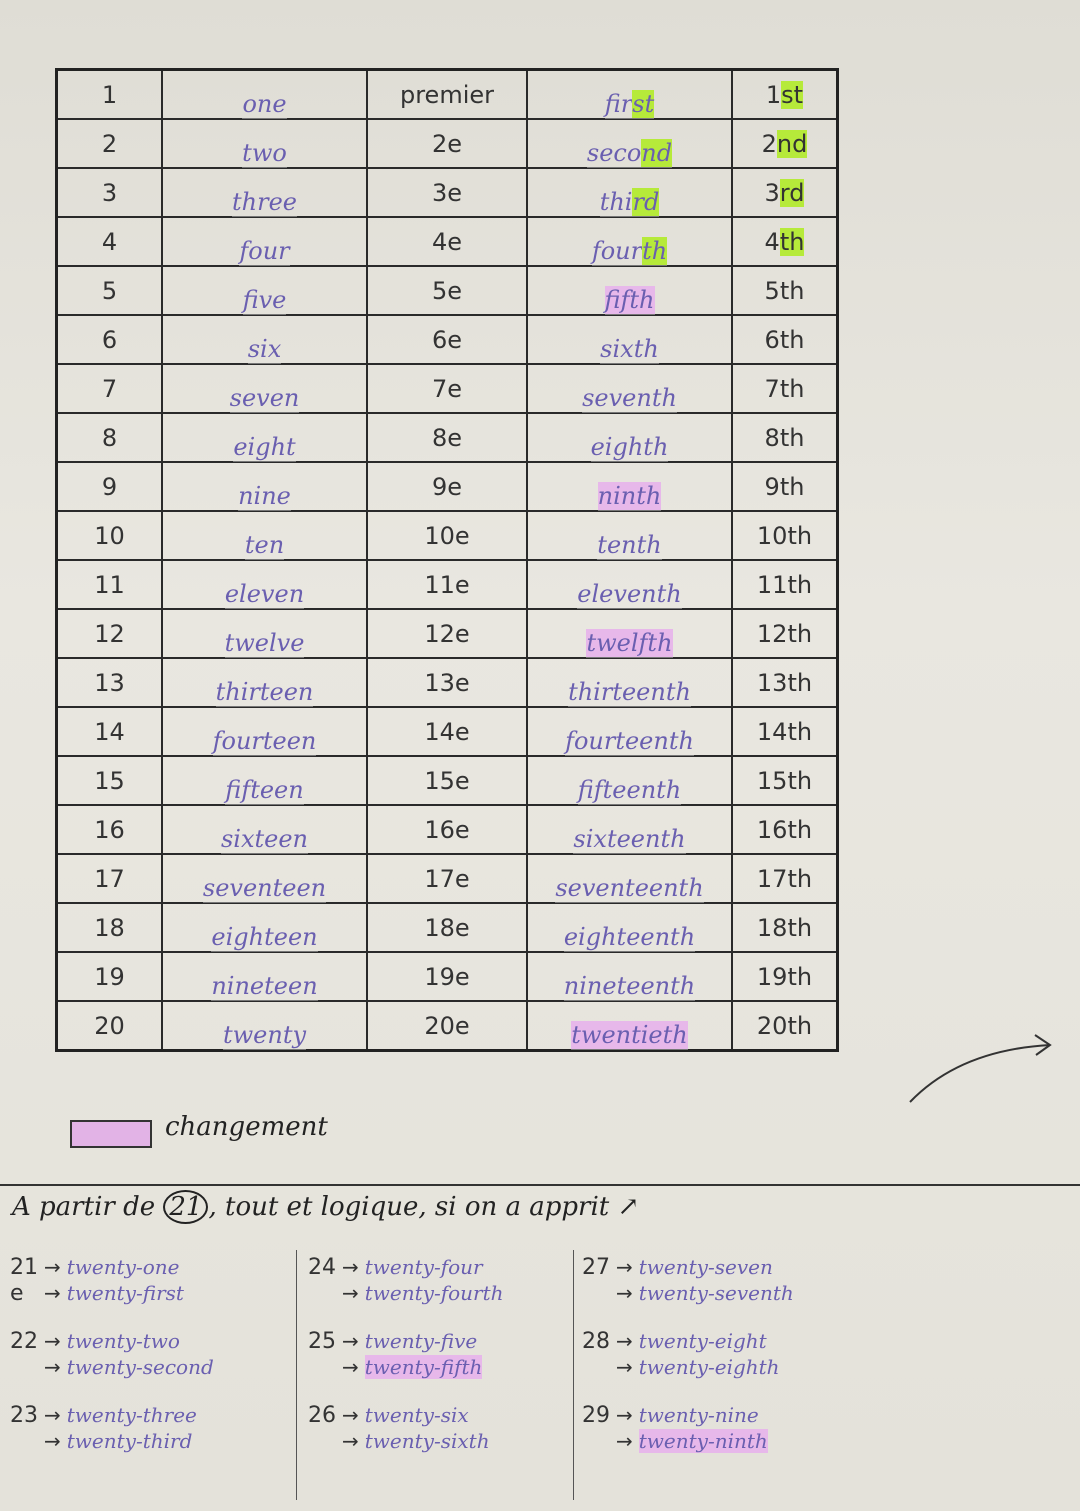  I want to click on ordinal-cell: seventh, so click(629, 388).